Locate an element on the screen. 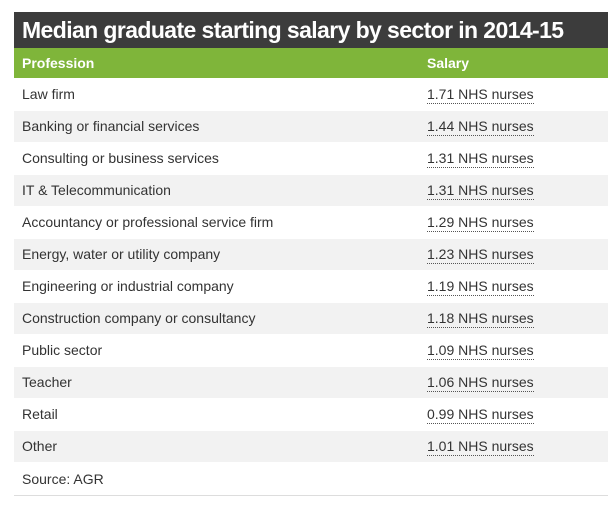  salary-value: 0.99 NHS nurses is located at coordinates (480, 415).